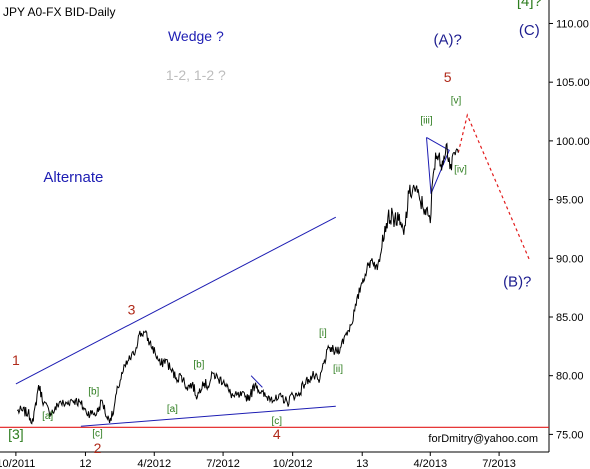  What do you see at coordinates (85, 463) in the screenshot?
I see `x-tick-label: 12` at bounding box center [85, 463].